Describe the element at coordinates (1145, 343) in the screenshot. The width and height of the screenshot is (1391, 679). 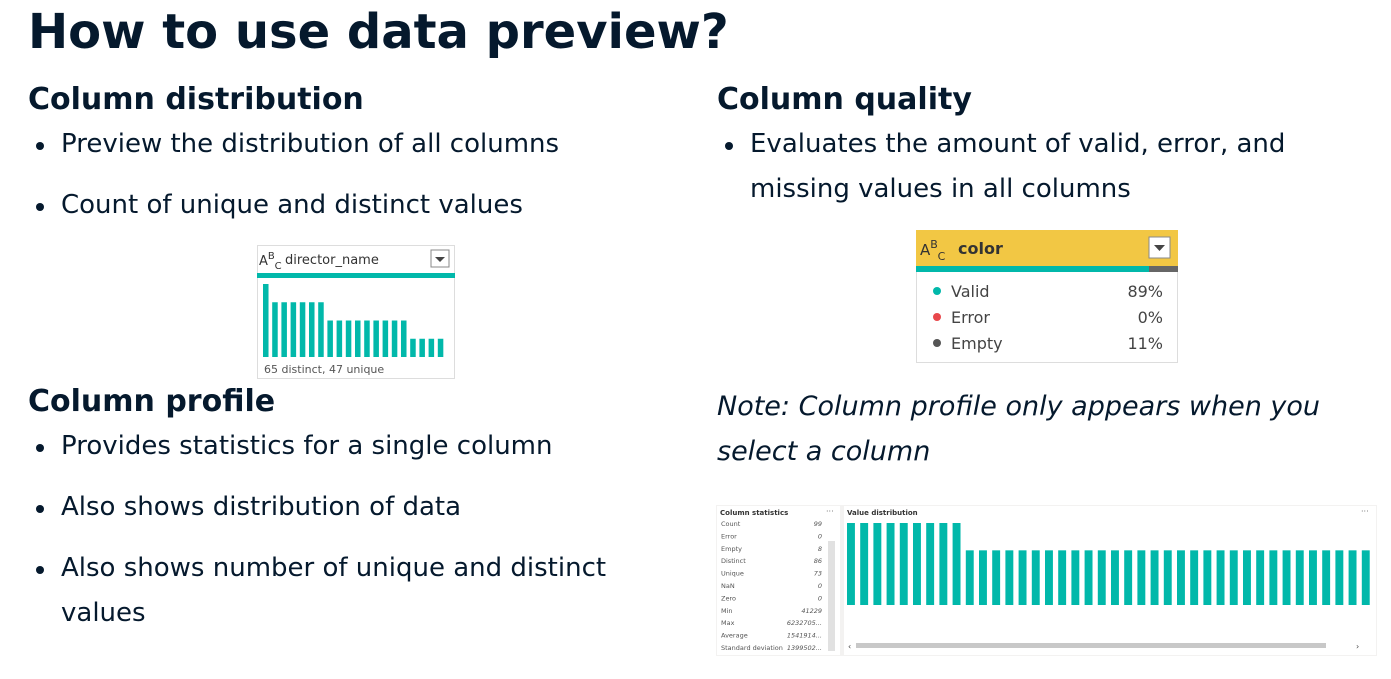
I see `row-value: 11%` at that location.